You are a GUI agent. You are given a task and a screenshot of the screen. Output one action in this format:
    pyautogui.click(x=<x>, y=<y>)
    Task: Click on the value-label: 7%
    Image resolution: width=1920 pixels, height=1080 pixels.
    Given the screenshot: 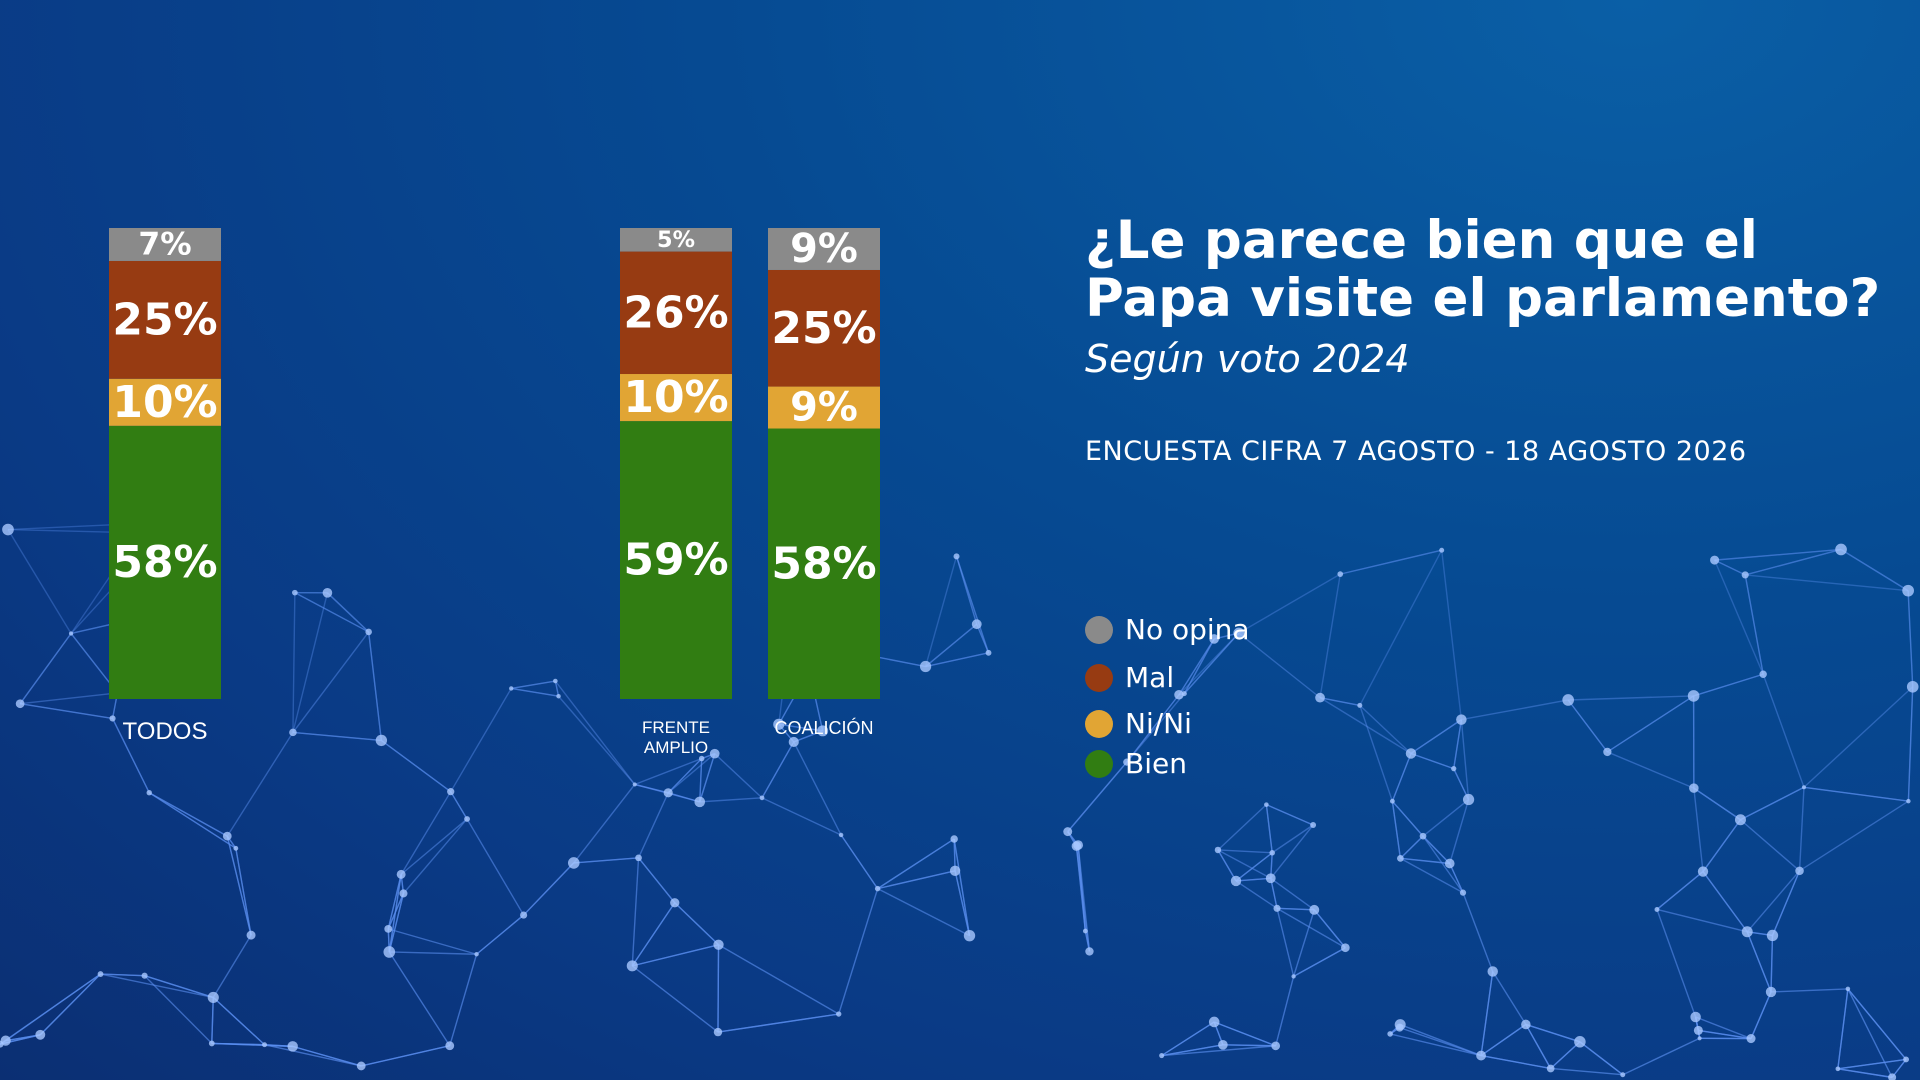 What is the action you would take?
    pyautogui.click(x=164, y=244)
    